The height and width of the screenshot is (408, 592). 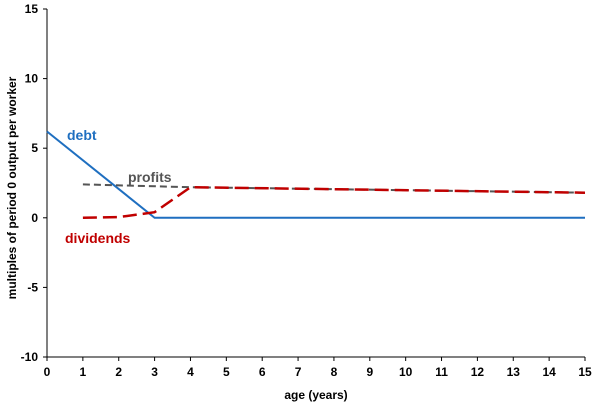 I want to click on series-label-profits: profits, so click(x=150, y=177).